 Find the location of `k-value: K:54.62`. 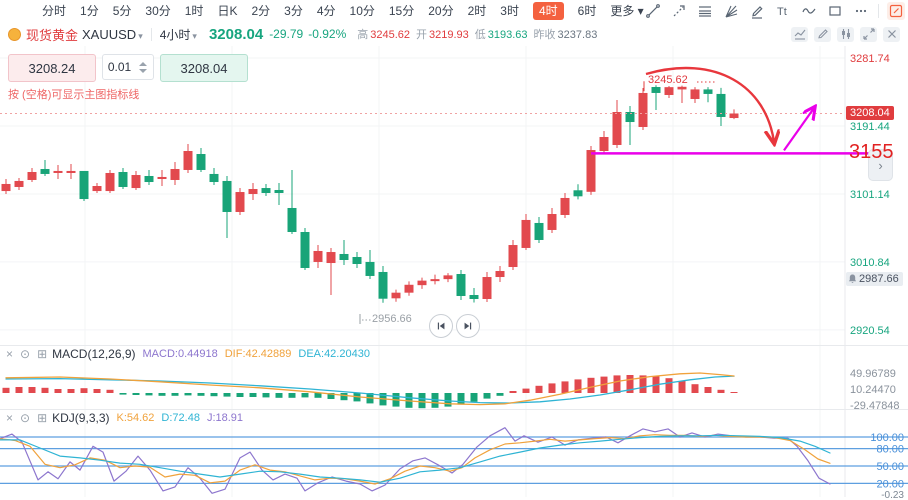

k-value: K:54.62 is located at coordinates (135, 418).